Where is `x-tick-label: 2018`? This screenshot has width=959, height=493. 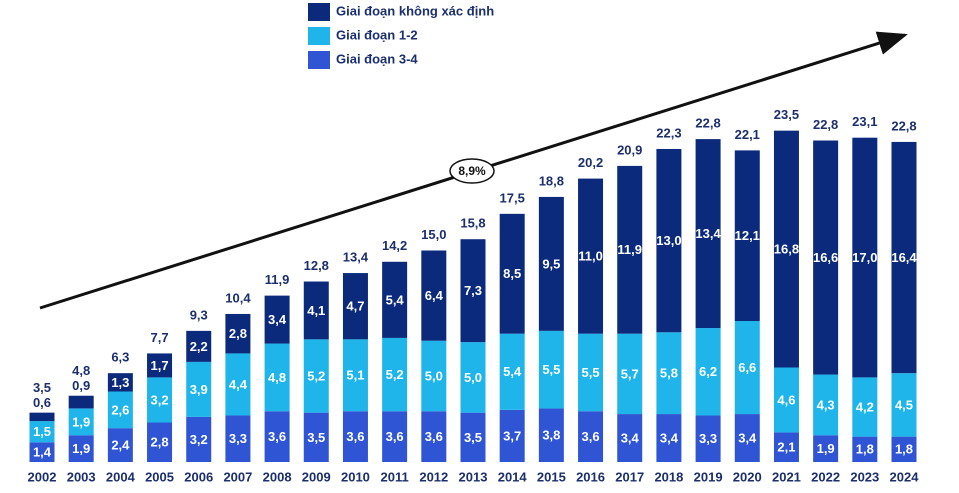 x-tick-label: 2018 is located at coordinates (668, 476).